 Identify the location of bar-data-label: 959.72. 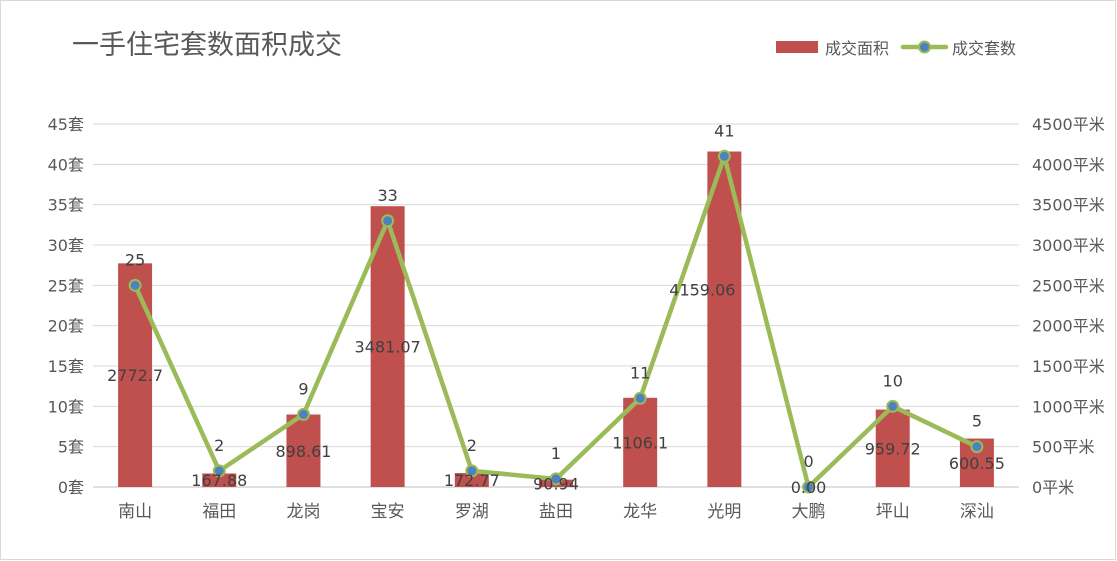
(893, 448).